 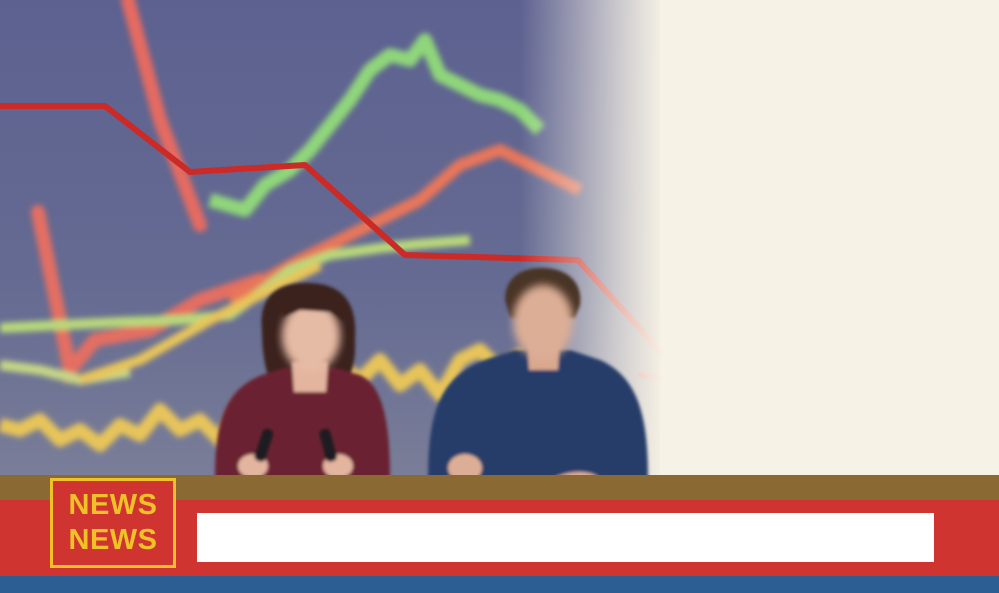 What do you see at coordinates (565, 537) in the screenshot?
I see `ticker-box` at bounding box center [565, 537].